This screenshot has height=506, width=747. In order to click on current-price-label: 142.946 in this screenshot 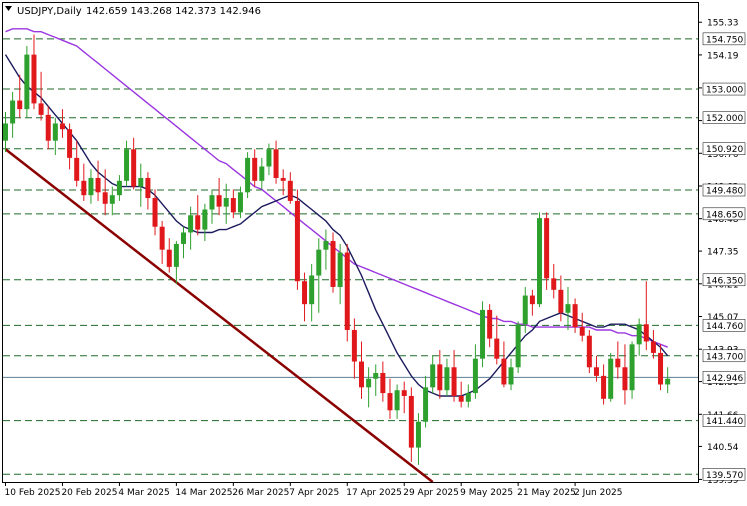, I will do `click(724, 379)`.